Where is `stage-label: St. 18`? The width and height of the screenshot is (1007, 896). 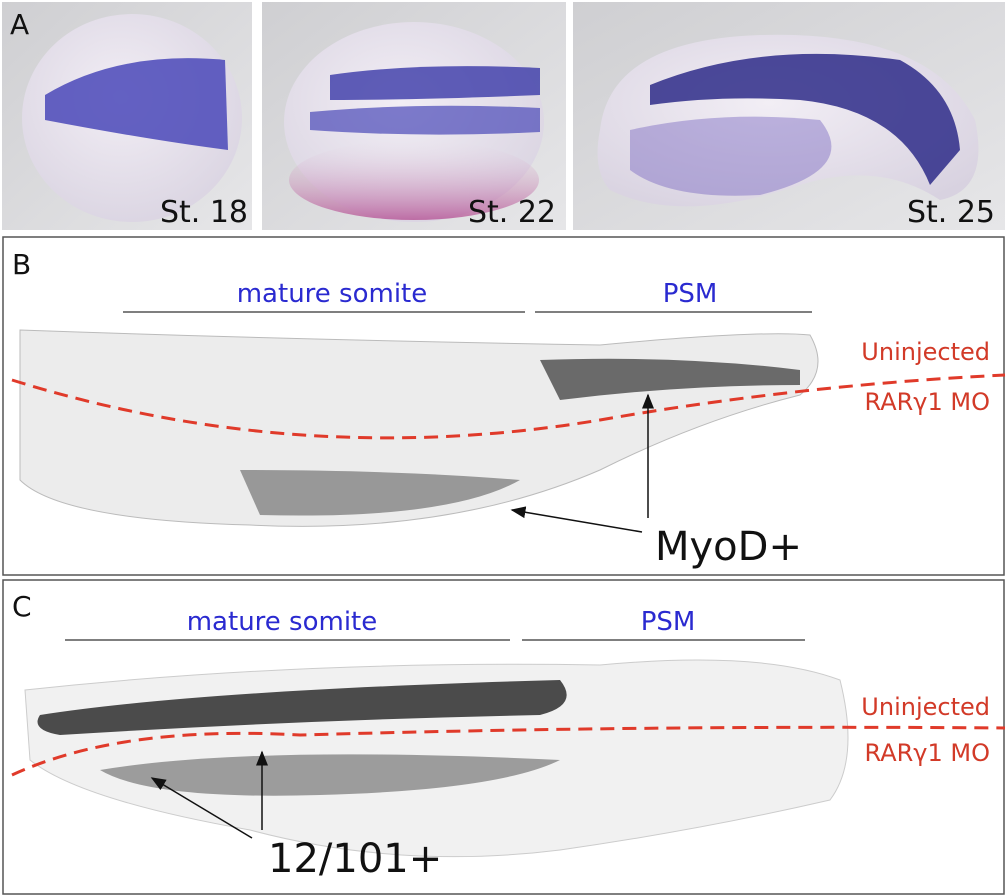 stage-label: St. 18 is located at coordinates (204, 212).